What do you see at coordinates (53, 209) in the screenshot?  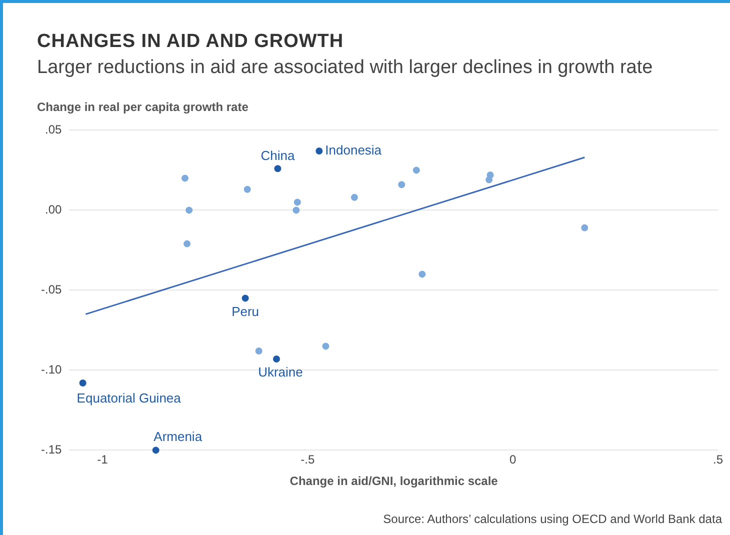 I see `y-tick-label: .00` at bounding box center [53, 209].